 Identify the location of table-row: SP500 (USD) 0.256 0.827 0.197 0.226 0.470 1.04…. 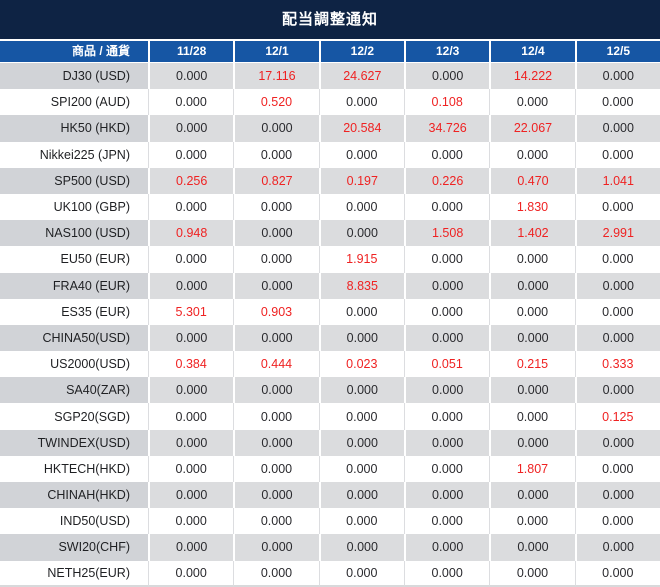
(330, 180).